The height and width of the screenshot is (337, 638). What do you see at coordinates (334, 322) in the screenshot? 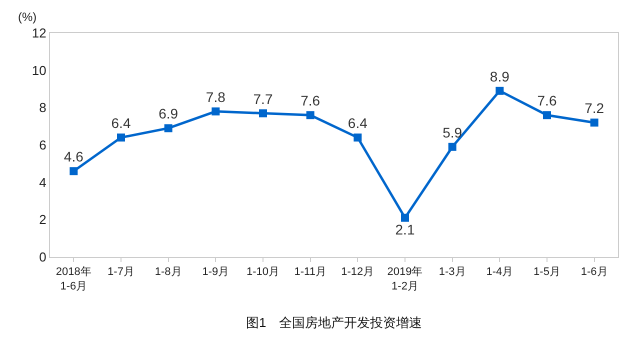
I see `text: 图1 全国房地产开发投资增速` at bounding box center [334, 322].